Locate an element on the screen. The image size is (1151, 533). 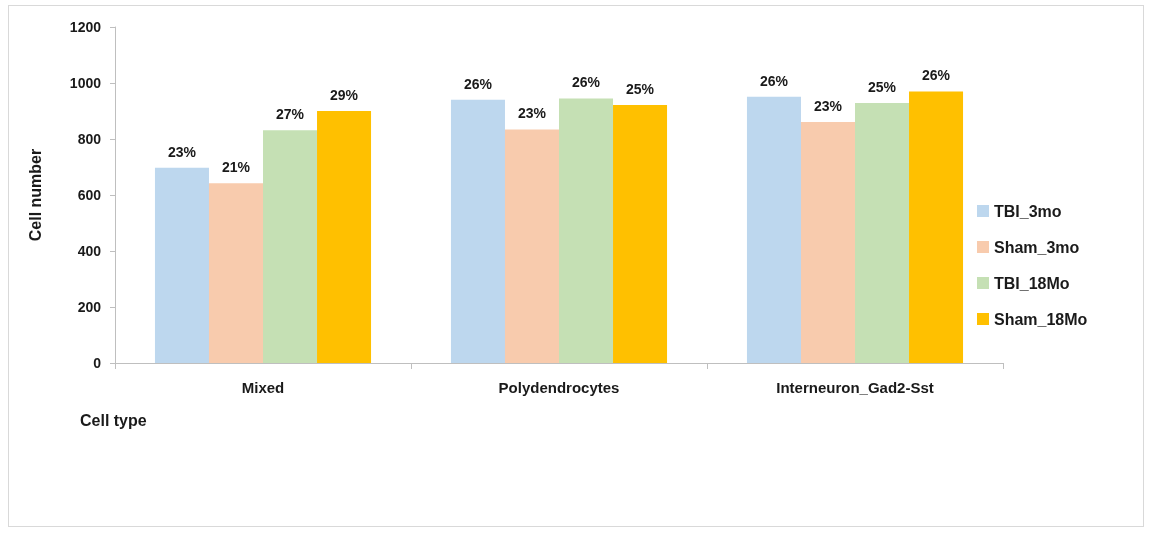
legend-label: TBI_3mo is located at coordinates (1028, 211).